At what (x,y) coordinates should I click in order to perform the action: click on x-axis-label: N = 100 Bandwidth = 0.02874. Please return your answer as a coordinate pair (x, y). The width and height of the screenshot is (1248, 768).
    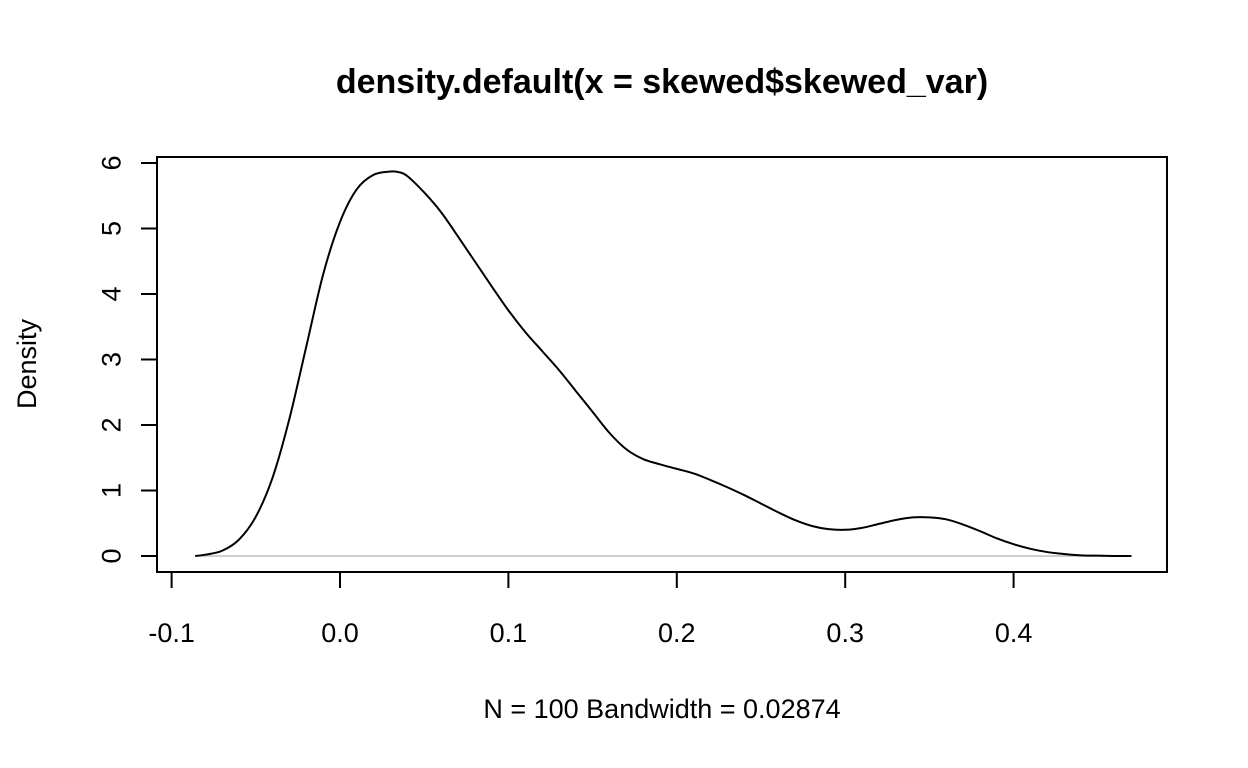
    Looking at the image, I should click on (661, 709).